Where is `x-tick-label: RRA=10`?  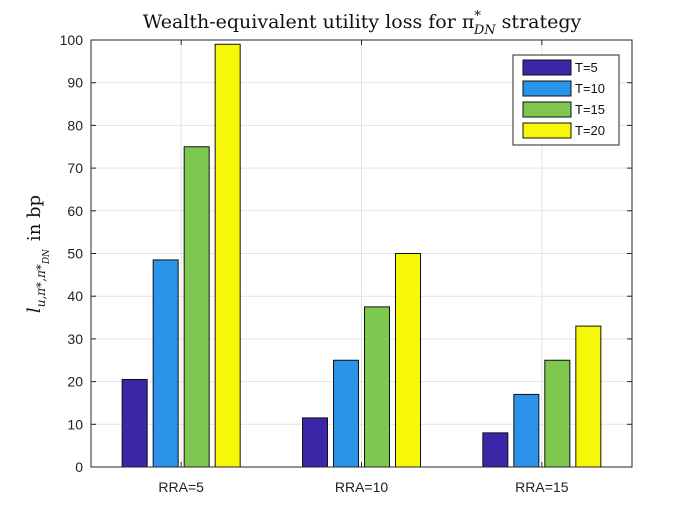
x-tick-label: RRA=10 is located at coordinates (362, 487).